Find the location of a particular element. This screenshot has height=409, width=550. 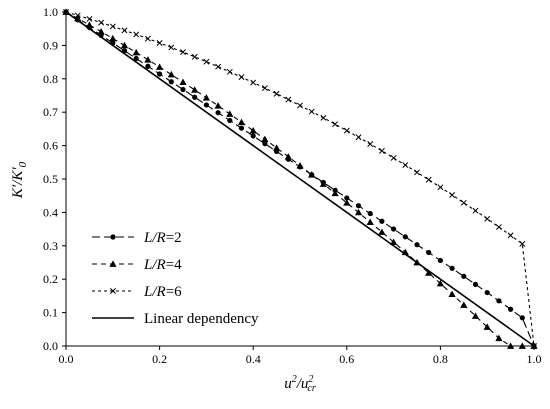

x-axis-label: u2/u2 cr is located at coordinates (300, 384).